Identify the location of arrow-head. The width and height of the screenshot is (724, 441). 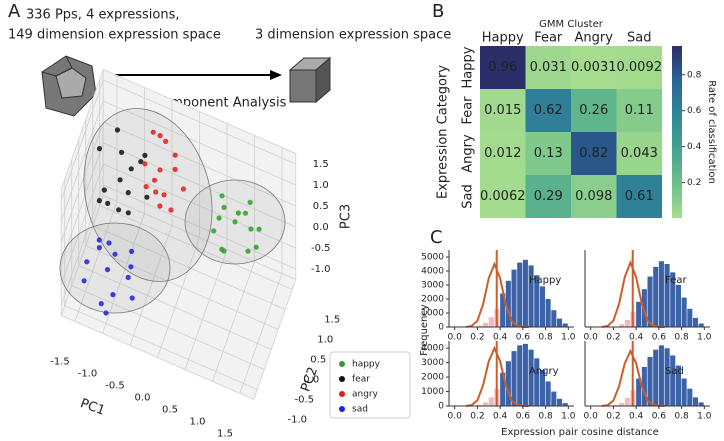
(276, 75).